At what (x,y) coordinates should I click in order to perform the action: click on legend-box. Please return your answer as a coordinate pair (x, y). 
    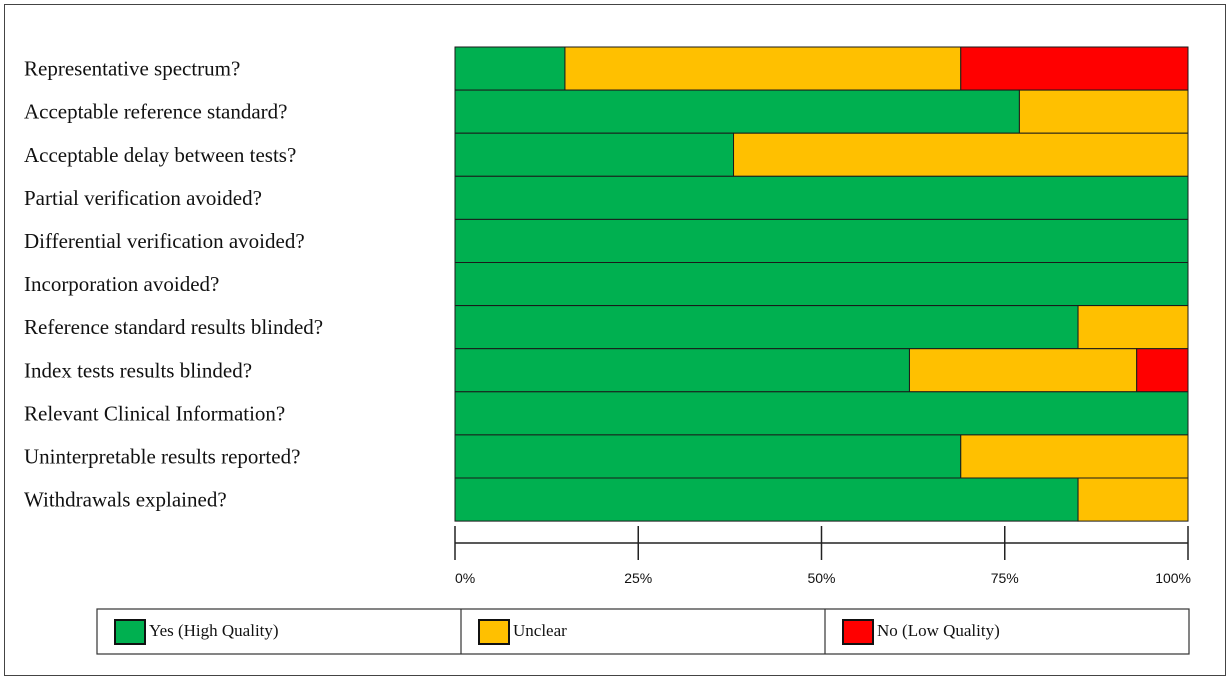
    Looking at the image, I should click on (643, 631).